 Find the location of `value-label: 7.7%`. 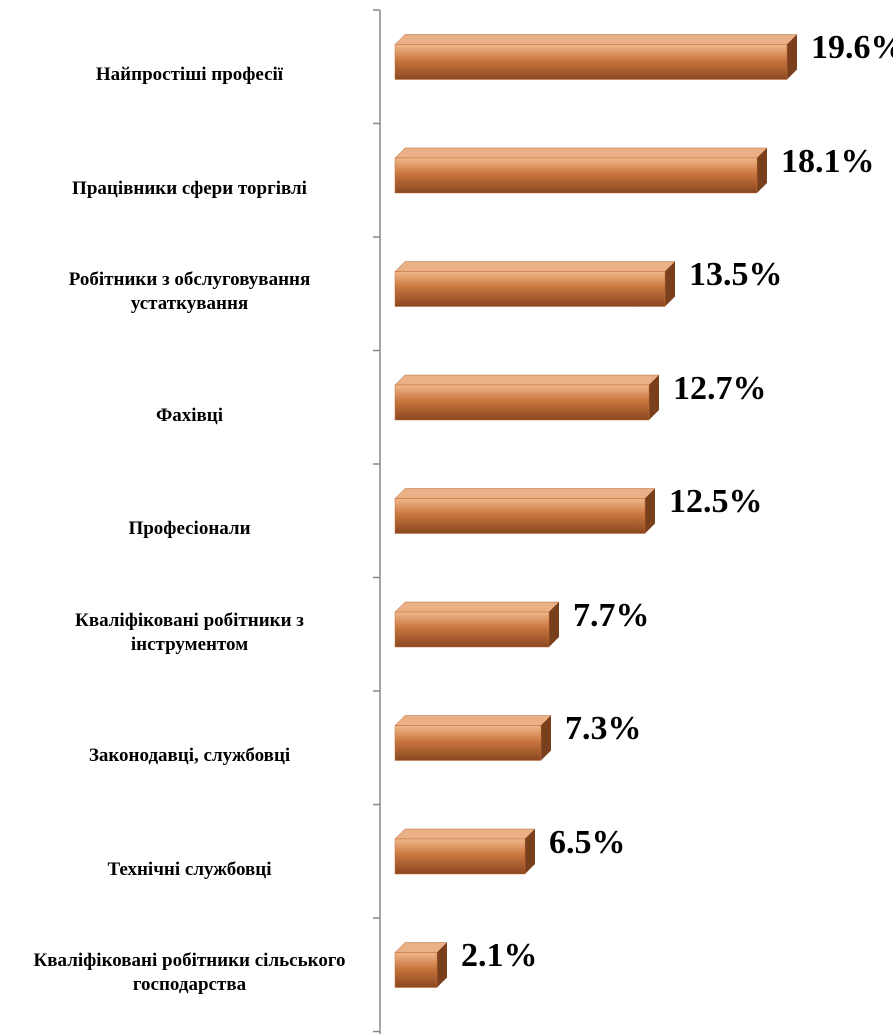

value-label: 7.7% is located at coordinates (611, 615).